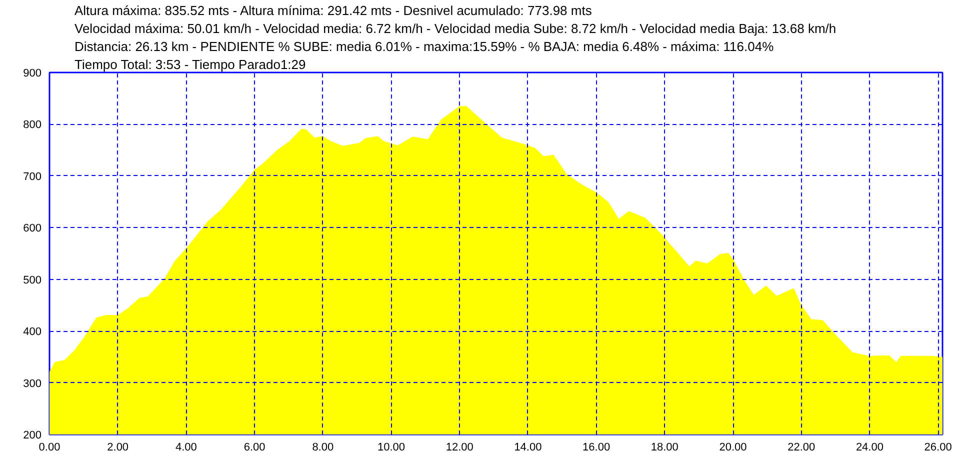  Describe the element at coordinates (938, 448) in the screenshot. I see `x-tick-label: 26.00` at that location.